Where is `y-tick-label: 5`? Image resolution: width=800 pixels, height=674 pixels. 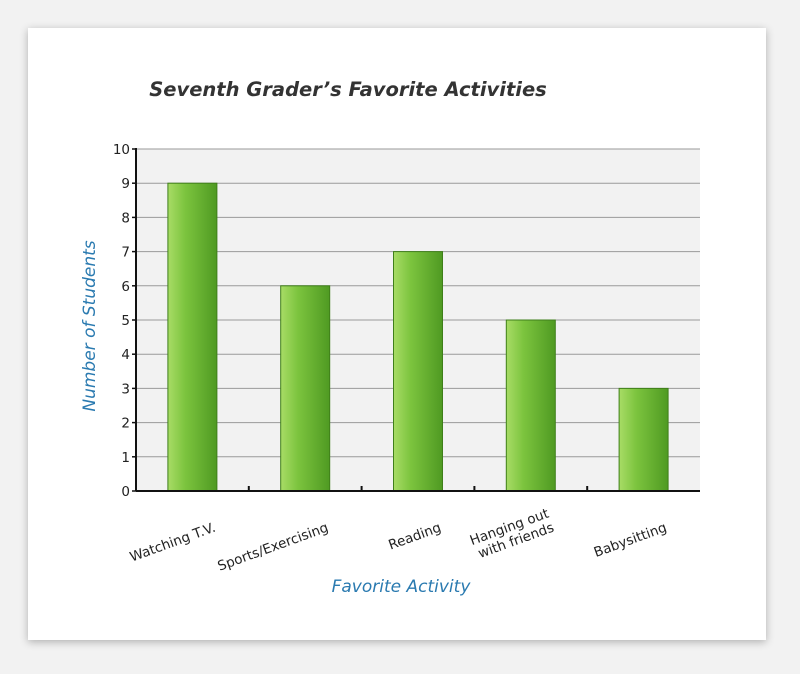
y-tick-label: 5 is located at coordinates (125, 321).